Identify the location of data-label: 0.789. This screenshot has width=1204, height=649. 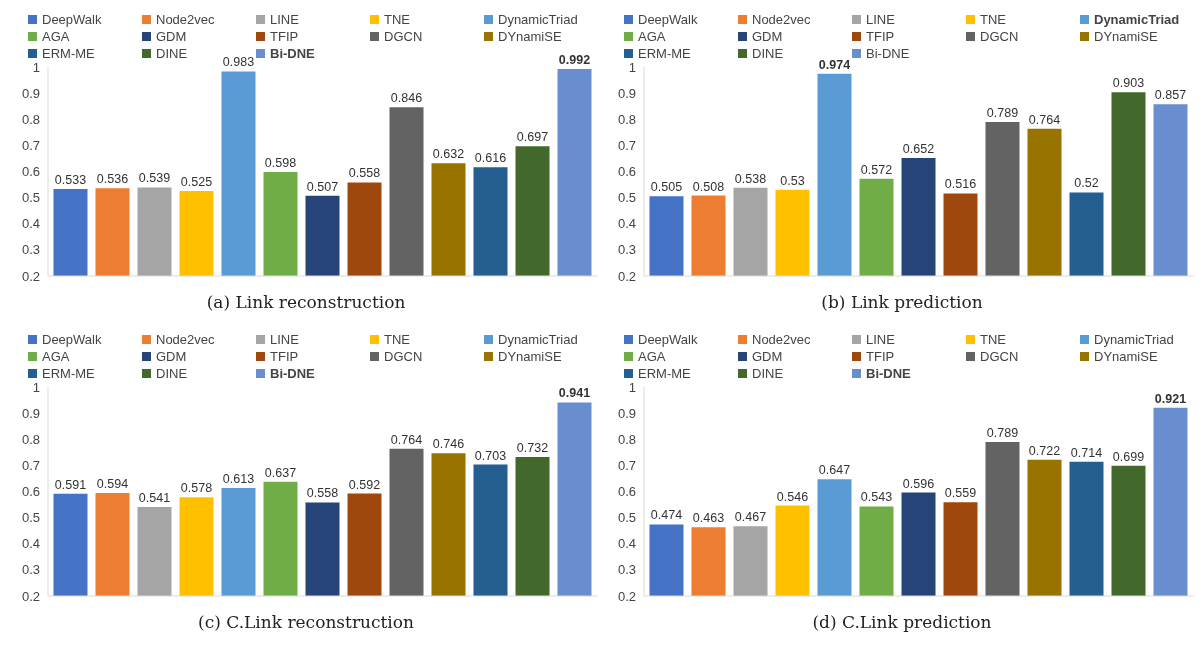
(1002, 113).